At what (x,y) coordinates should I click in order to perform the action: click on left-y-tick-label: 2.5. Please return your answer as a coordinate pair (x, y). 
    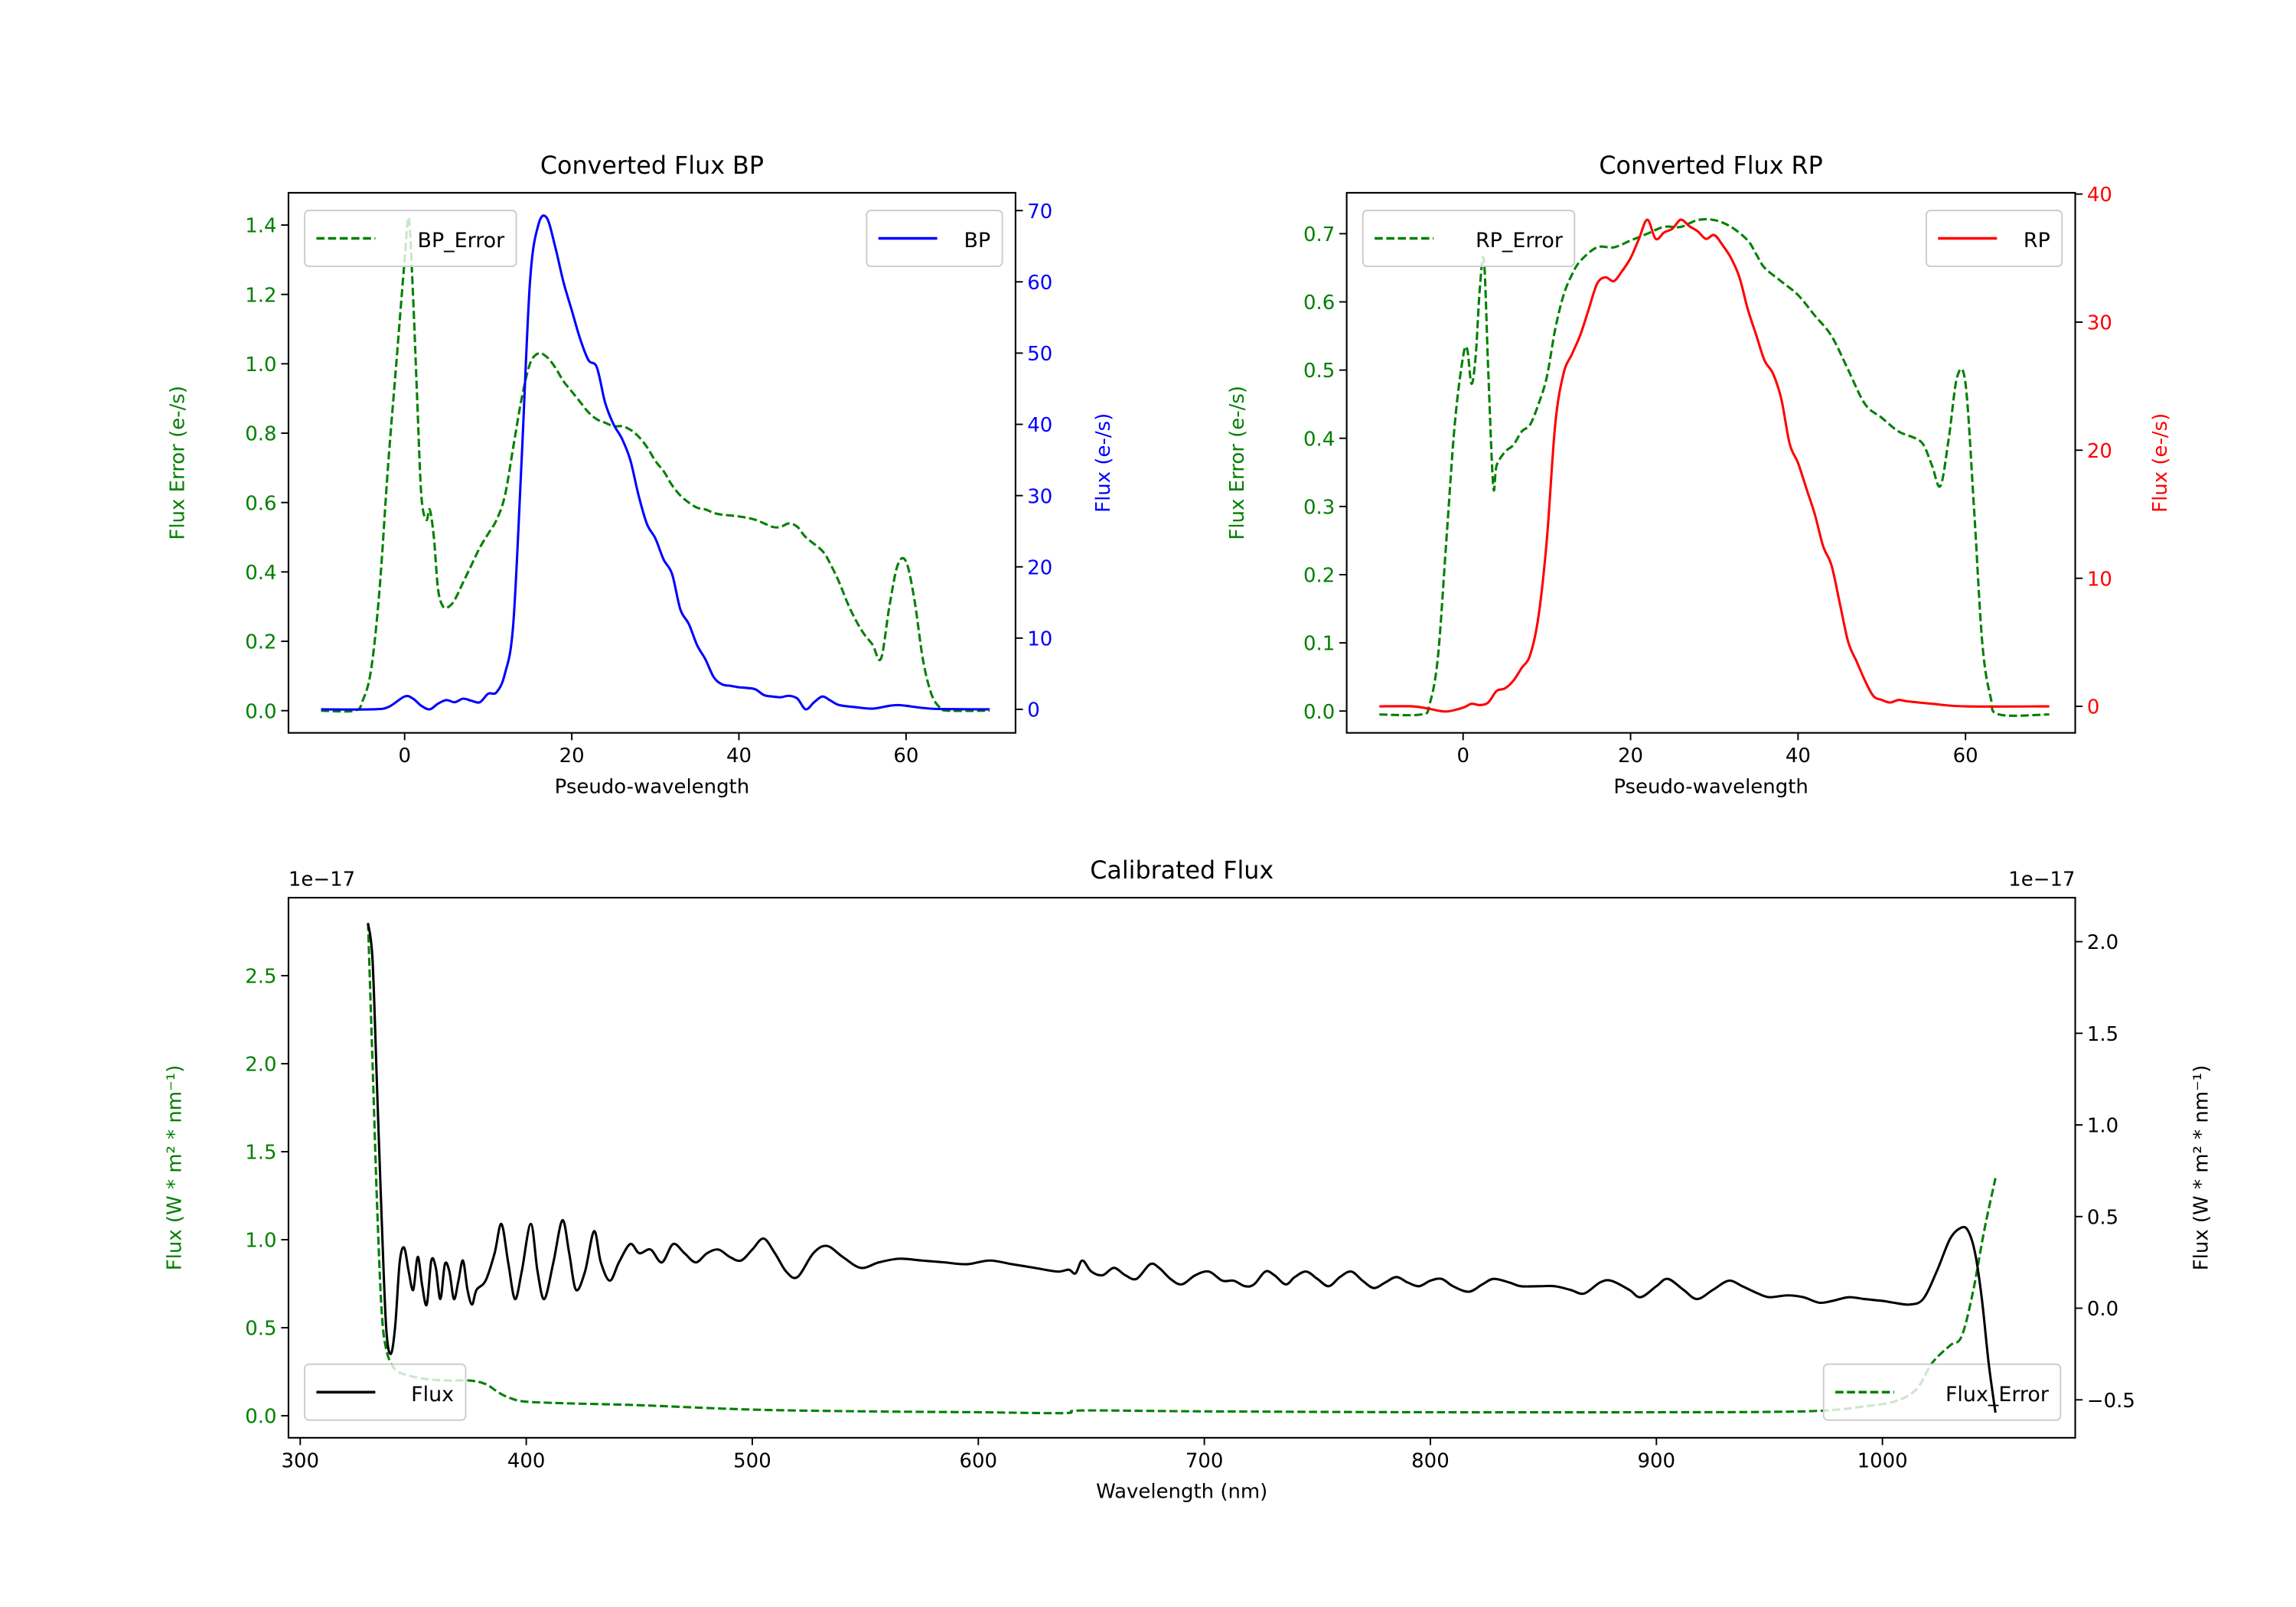
    Looking at the image, I should click on (260, 978).